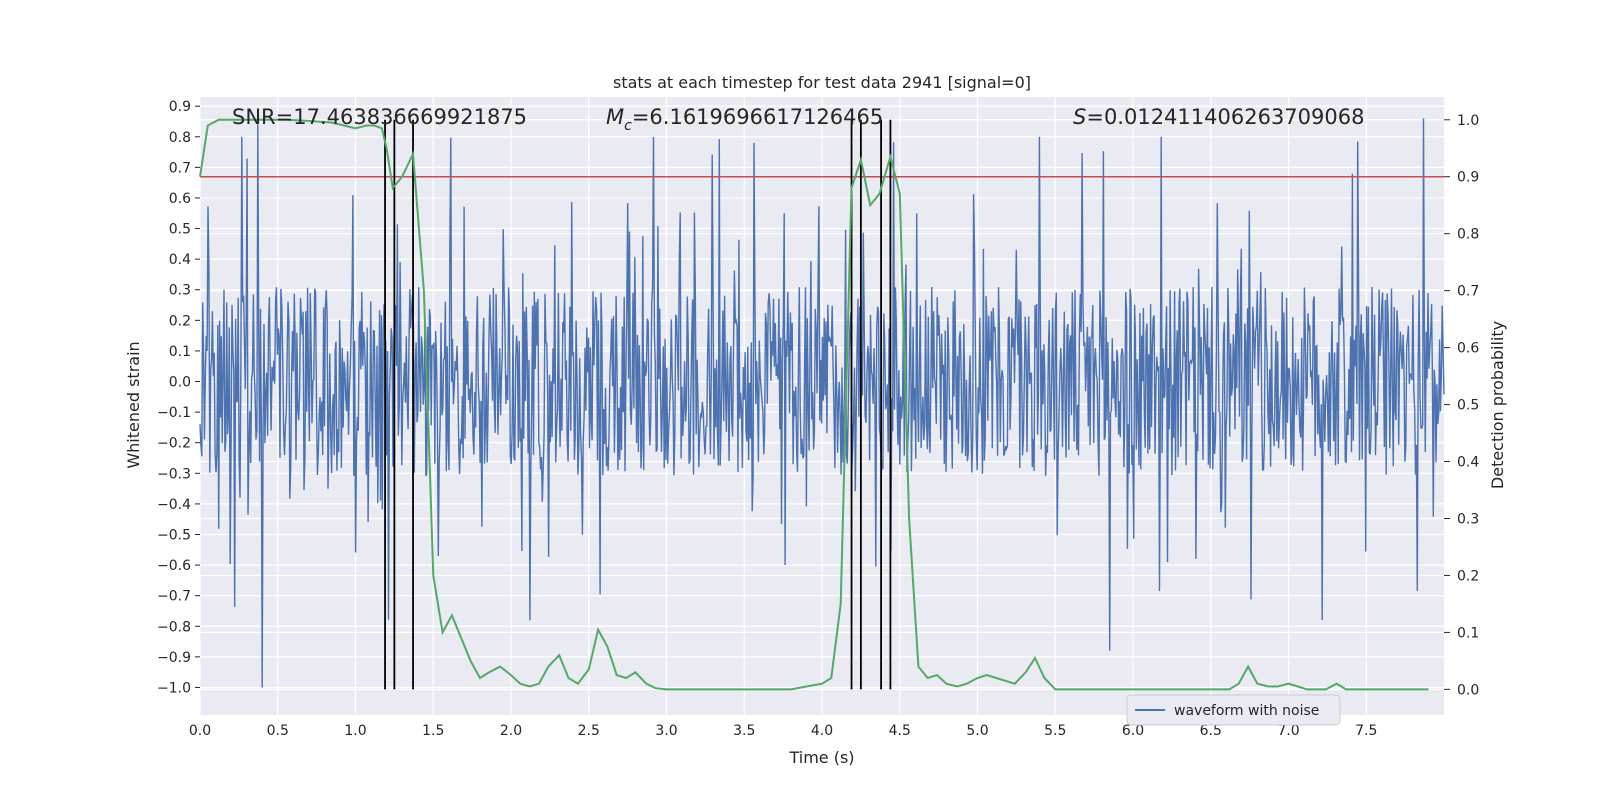 The height and width of the screenshot is (804, 1600). I want to click on x-tick-label: 3.5, so click(744, 731).